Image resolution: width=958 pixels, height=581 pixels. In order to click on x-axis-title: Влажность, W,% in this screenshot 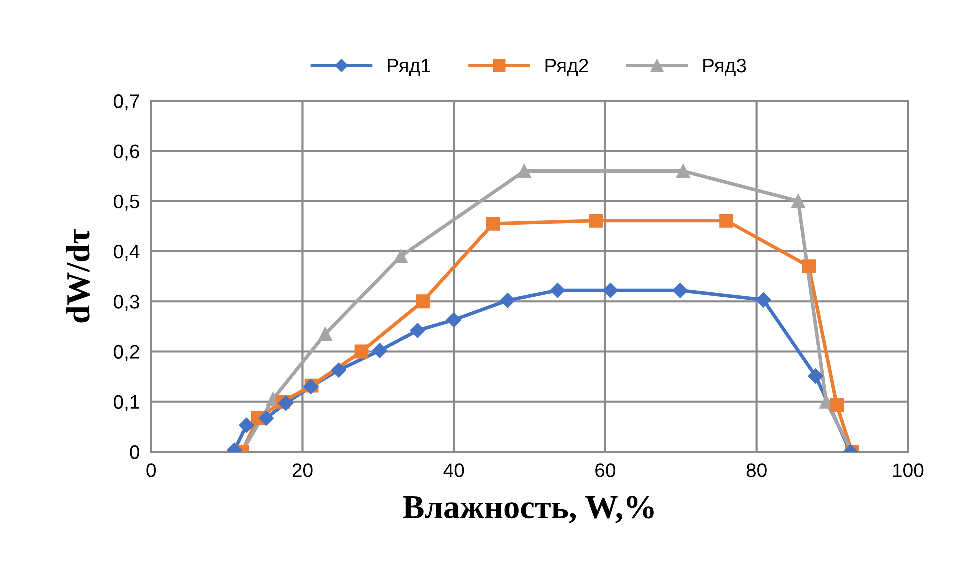, I will do `click(528, 510)`.